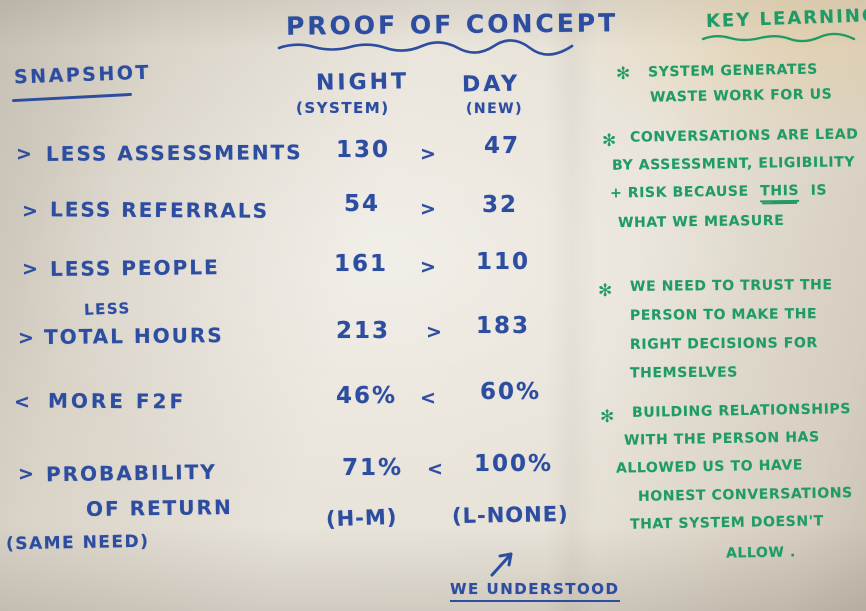 This screenshot has height=611, width=866. I want to click on snapshot-heading: SNAPSHOT, so click(82, 75).